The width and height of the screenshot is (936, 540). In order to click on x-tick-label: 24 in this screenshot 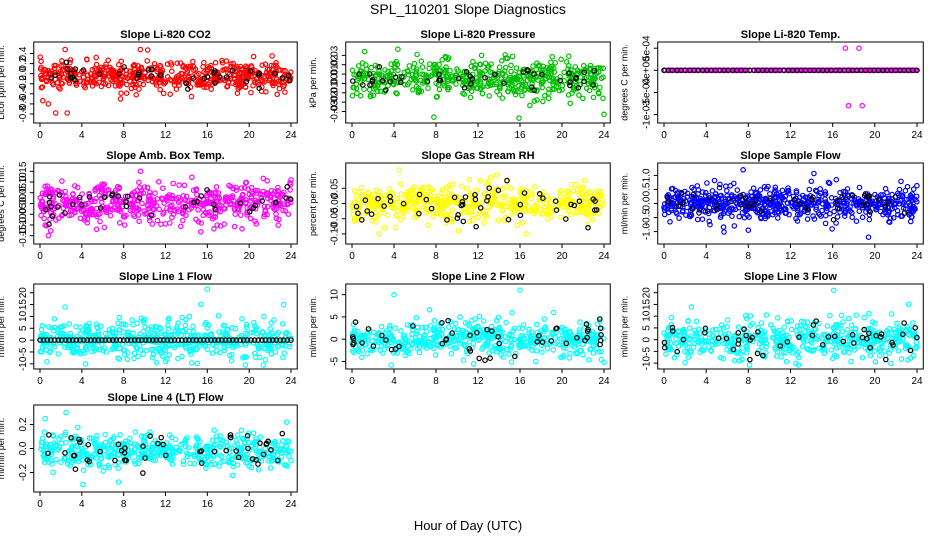, I will do `click(604, 256)`.